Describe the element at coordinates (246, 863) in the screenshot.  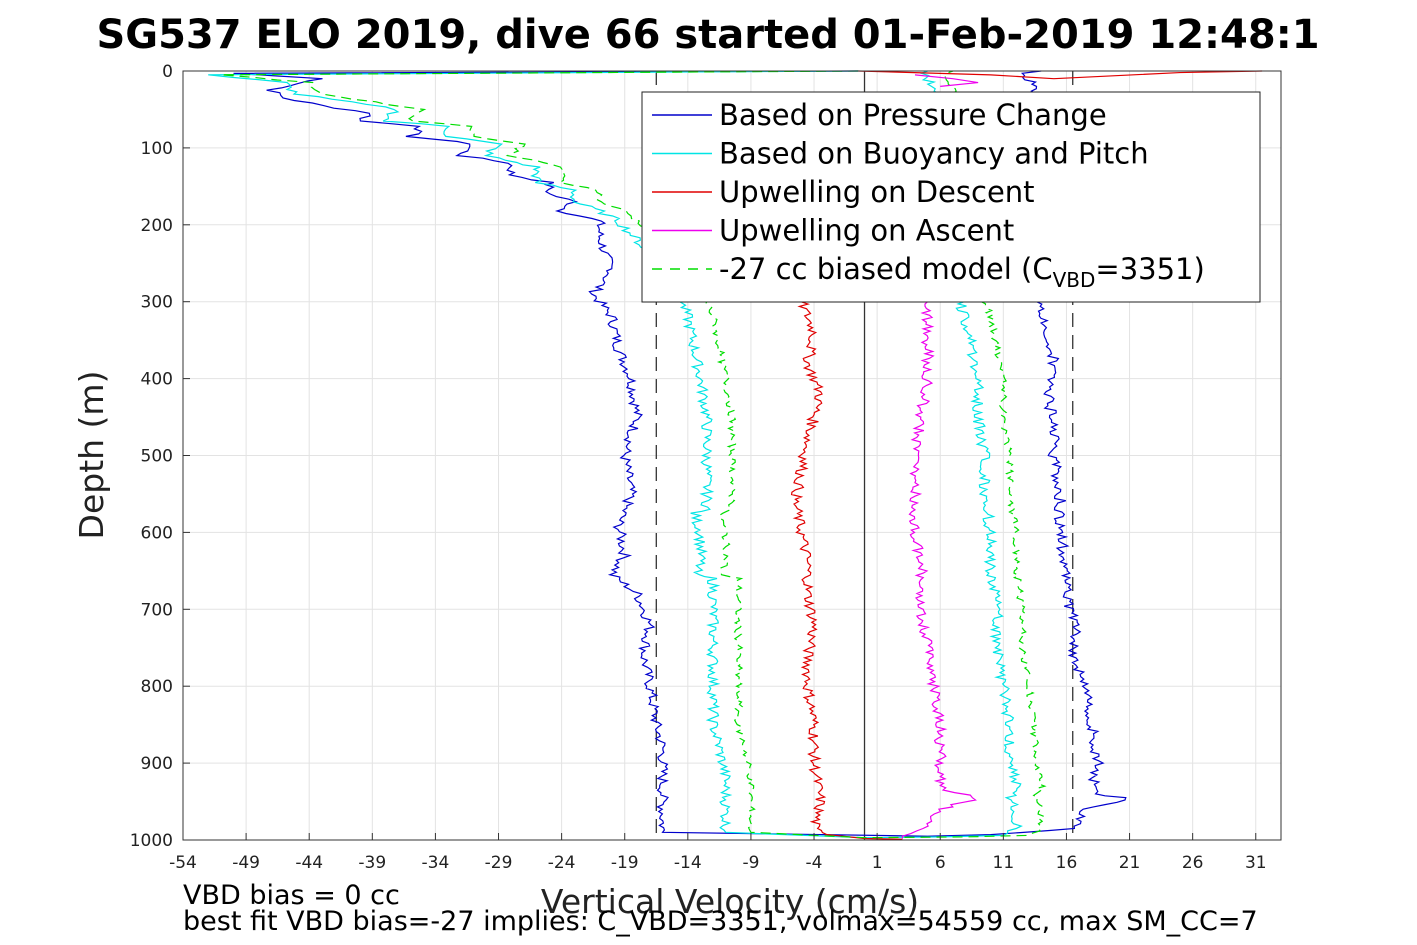
I see `x-tick-label: -49` at that location.